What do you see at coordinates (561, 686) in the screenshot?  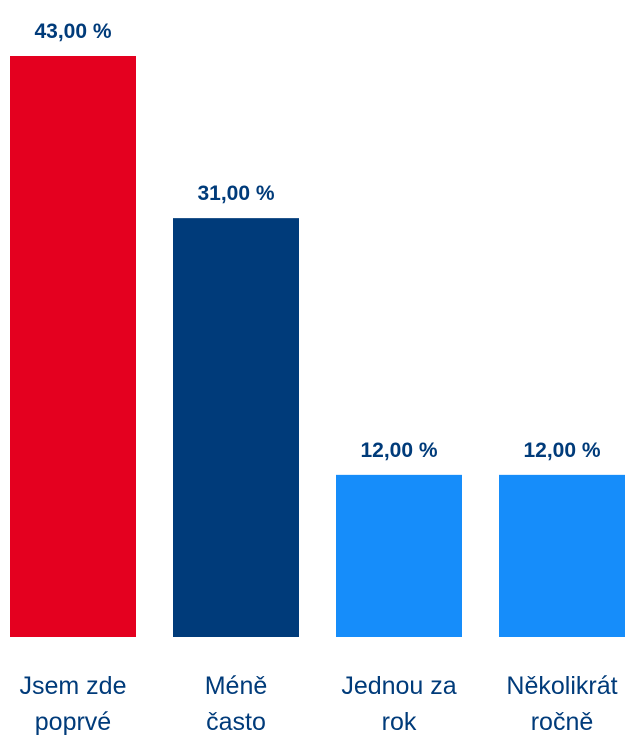 I see `category-label-3-line-0: Několikrát` at bounding box center [561, 686].